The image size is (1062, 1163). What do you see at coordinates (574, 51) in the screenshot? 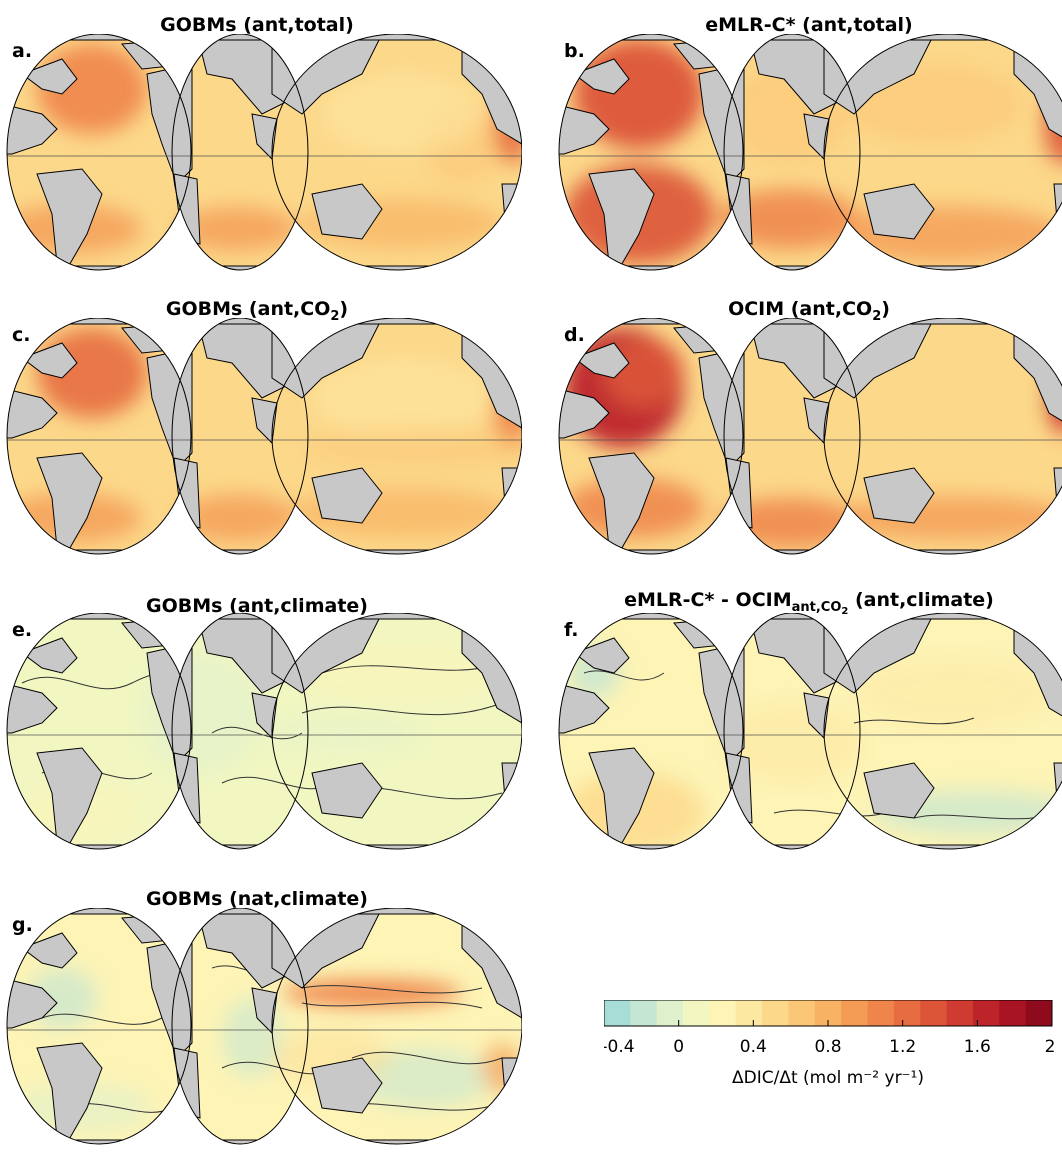
I see `panel-letter: b.` at bounding box center [574, 51].